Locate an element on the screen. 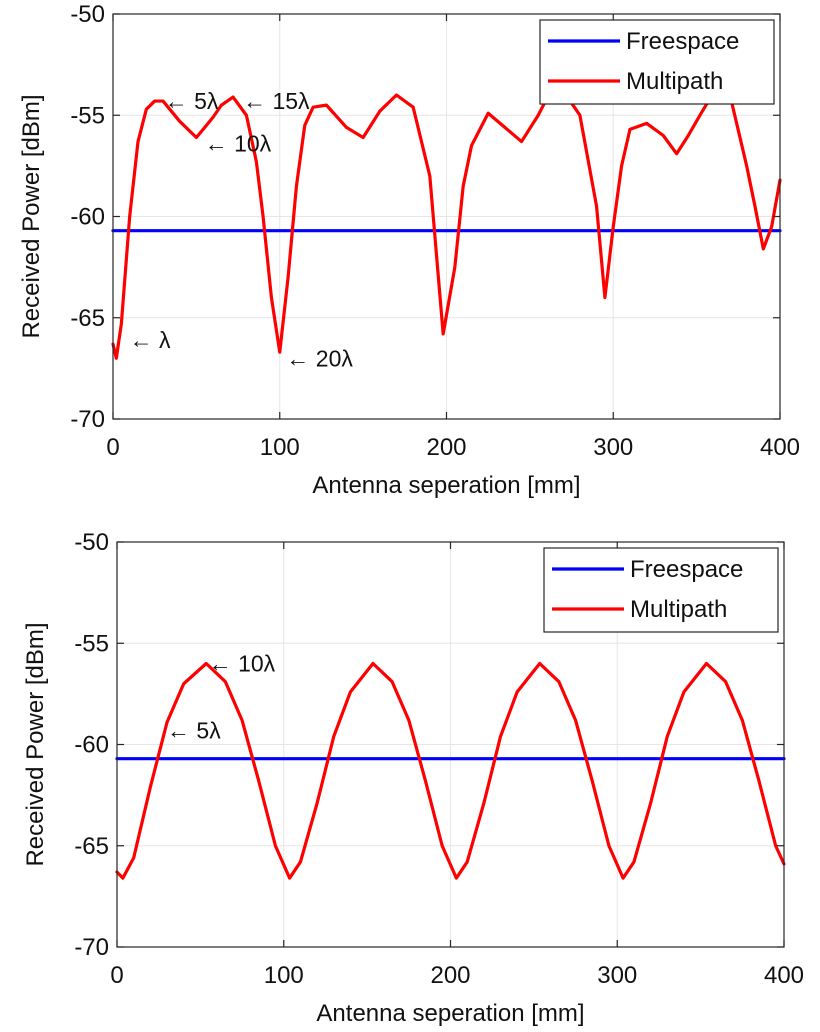 Image resolution: width=820 pixels, height=1032 pixels. annotation-label: ← 15λ is located at coordinates (276, 101).